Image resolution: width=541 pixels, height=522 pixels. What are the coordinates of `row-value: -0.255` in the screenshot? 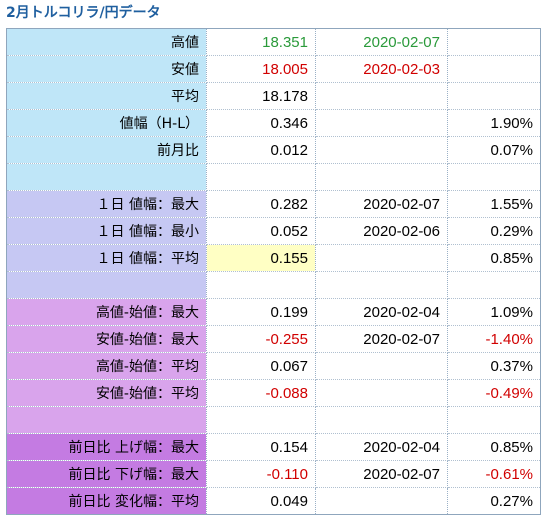 It's located at (261, 339).